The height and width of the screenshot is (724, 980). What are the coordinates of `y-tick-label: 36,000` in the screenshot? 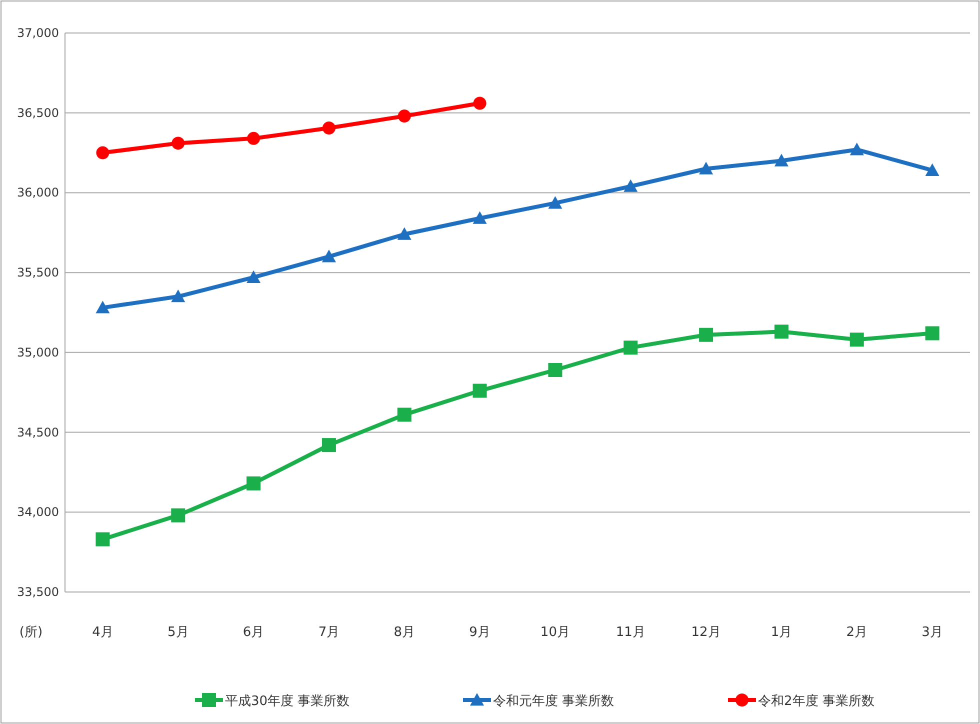 It's located at (38, 193).